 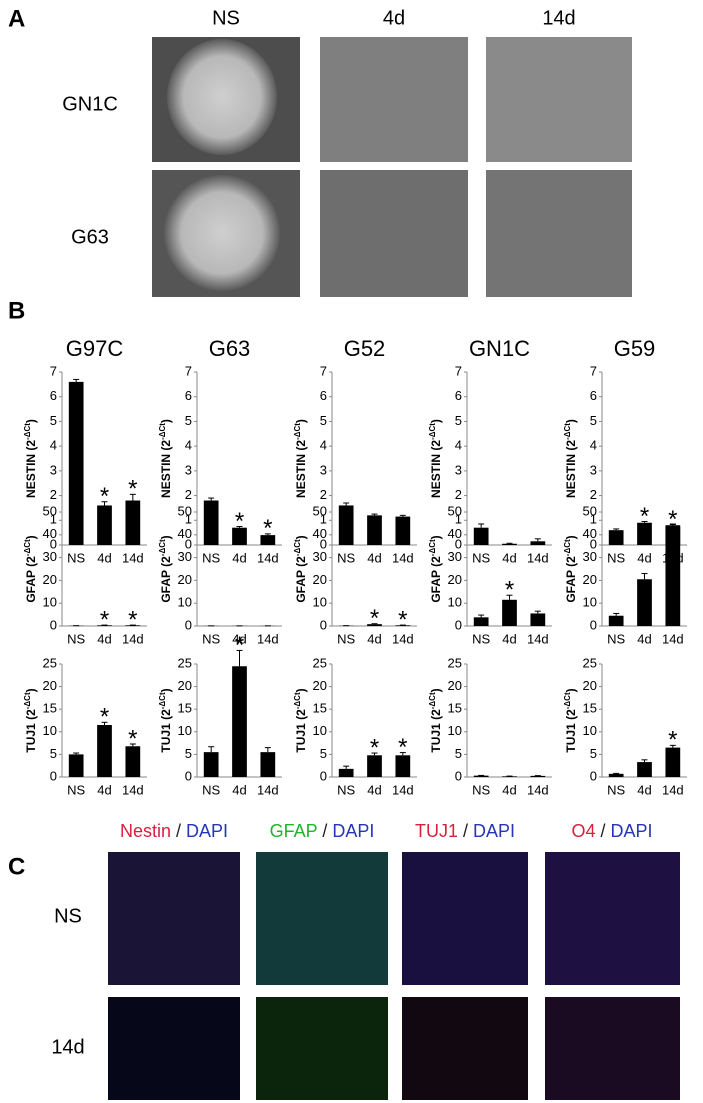 What do you see at coordinates (230, 348) in the screenshot?
I see `chart-title: G63` at bounding box center [230, 348].